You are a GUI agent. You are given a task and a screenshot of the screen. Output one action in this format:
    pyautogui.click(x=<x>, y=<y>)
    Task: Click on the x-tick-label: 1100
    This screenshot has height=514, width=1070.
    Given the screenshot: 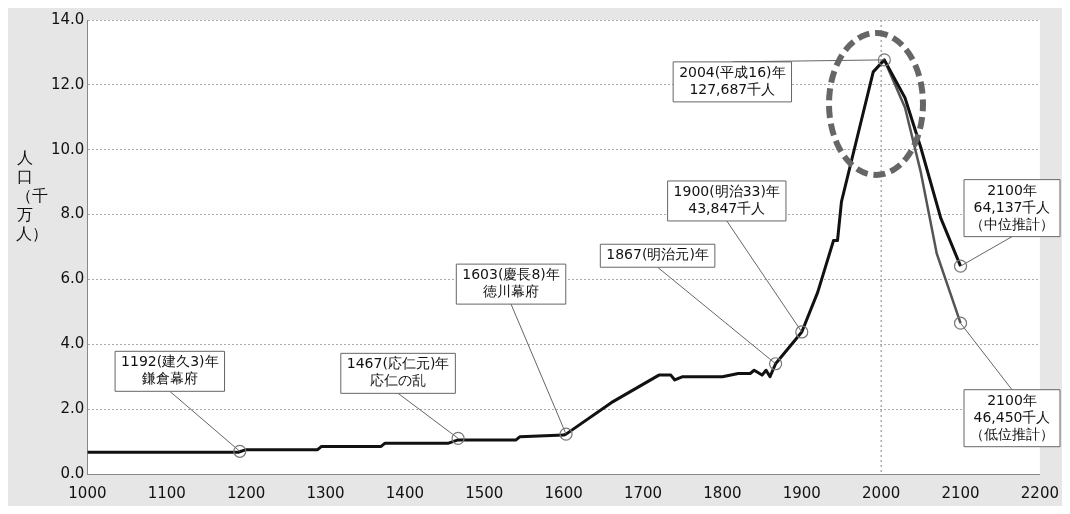 What is the action you would take?
    pyautogui.click(x=166, y=492)
    